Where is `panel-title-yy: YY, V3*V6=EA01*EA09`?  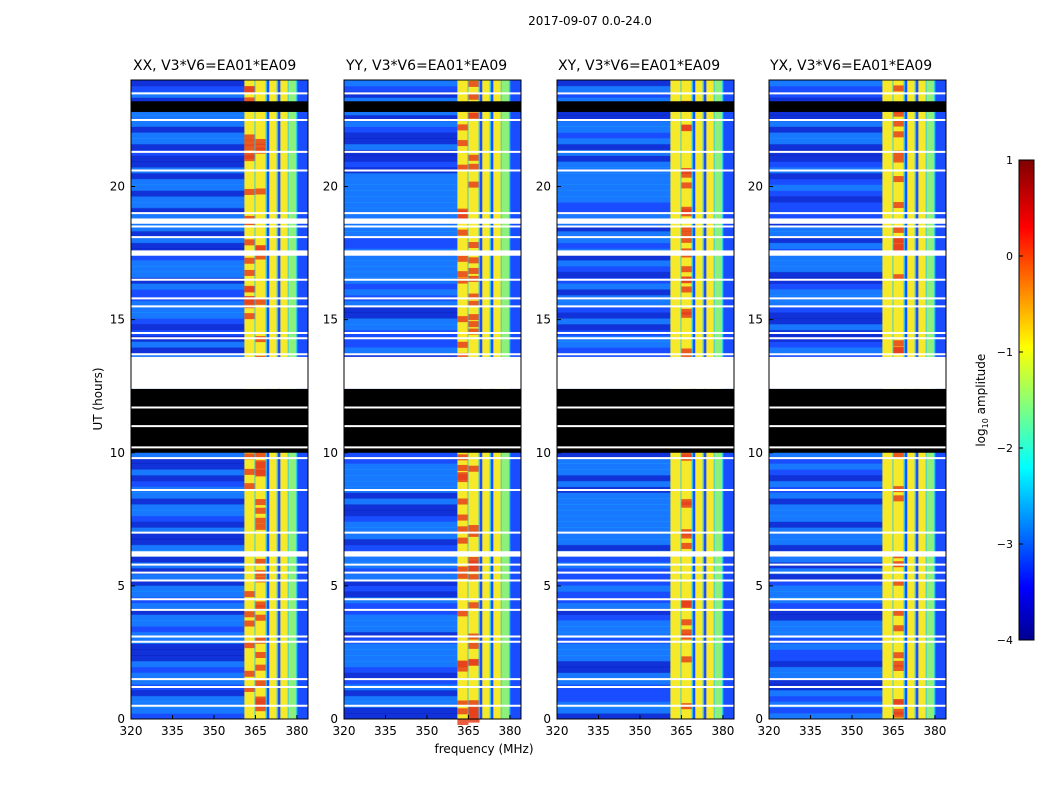 panel-title-yy: YY, V3*V6=EA01*EA09 is located at coordinates (427, 66).